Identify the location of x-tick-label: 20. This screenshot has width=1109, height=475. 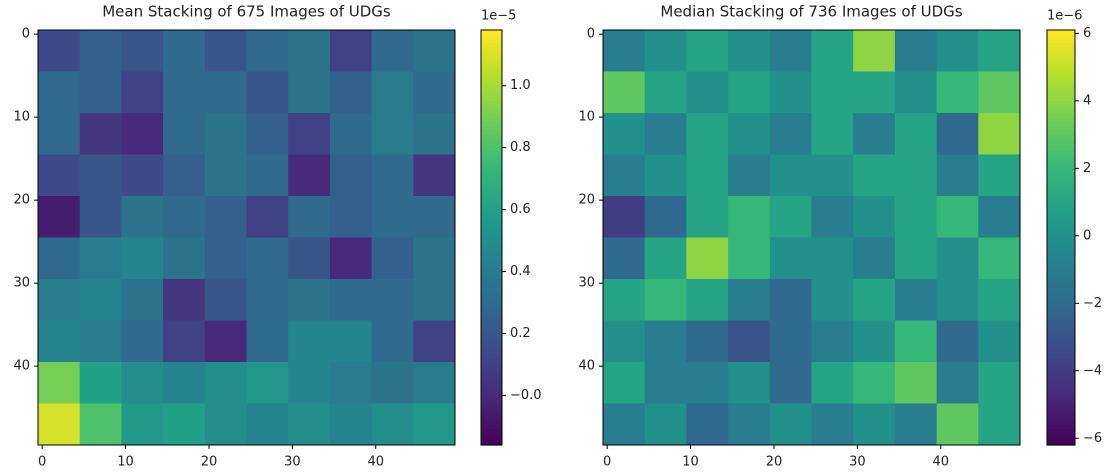
(209, 462).